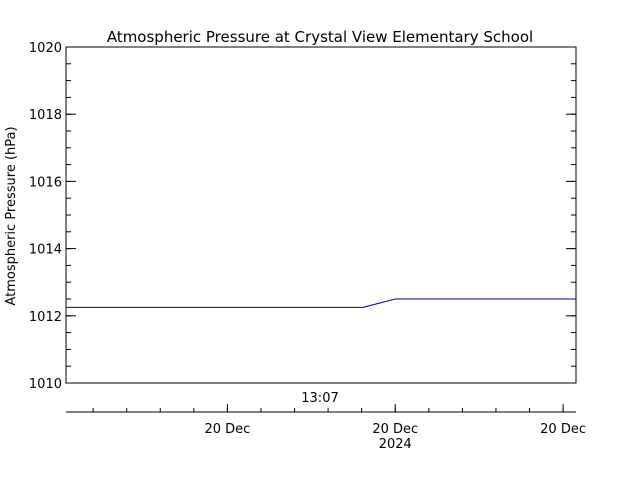 This screenshot has height=480, width=640. What do you see at coordinates (395, 444) in the screenshot?
I see `date-year-label: 2024` at bounding box center [395, 444].